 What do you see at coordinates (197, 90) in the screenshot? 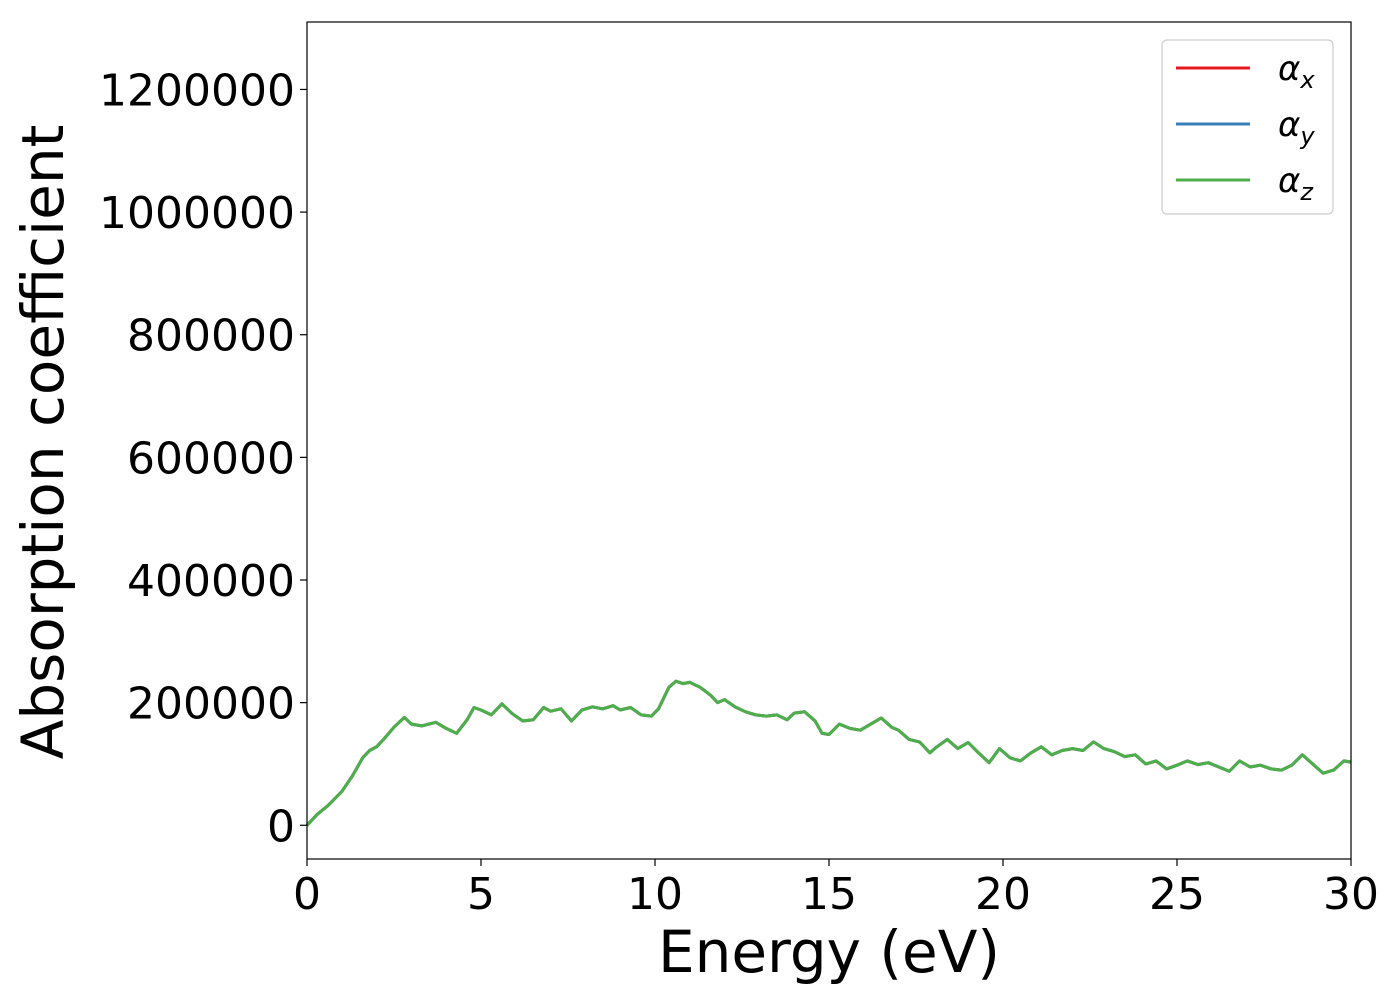
I see `y-tick-label: 1200000` at bounding box center [197, 90].